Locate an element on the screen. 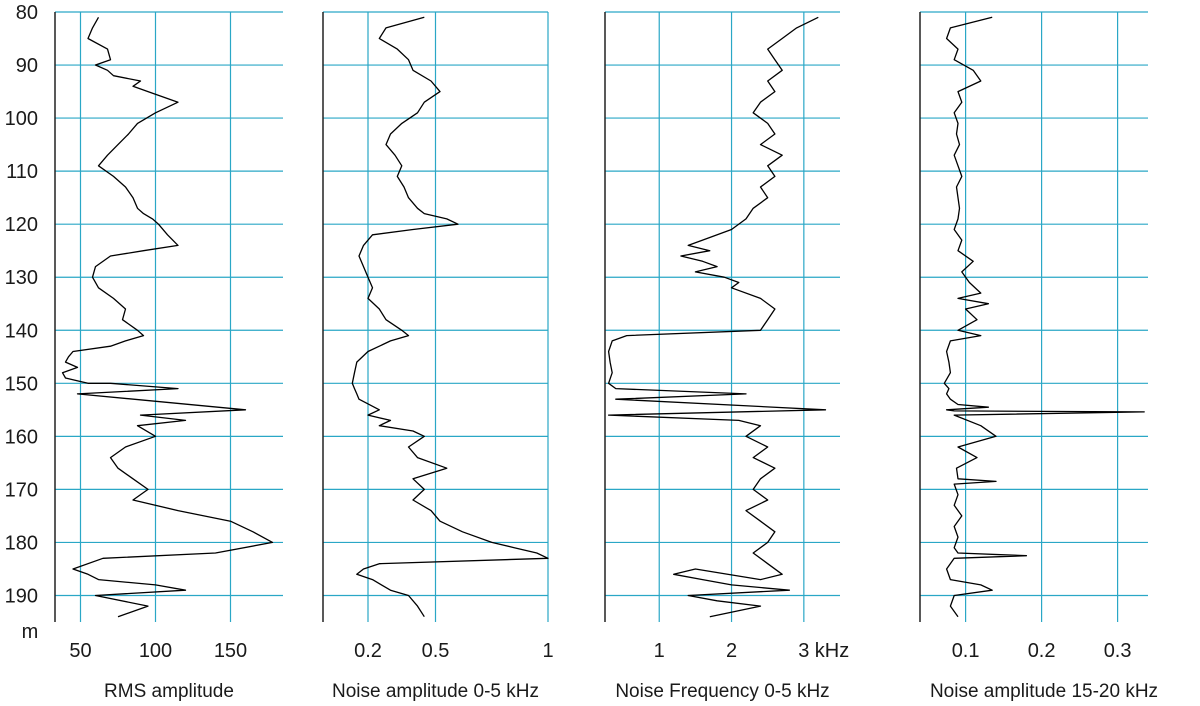  depth-tick-label: 110 is located at coordinates (22, 172).